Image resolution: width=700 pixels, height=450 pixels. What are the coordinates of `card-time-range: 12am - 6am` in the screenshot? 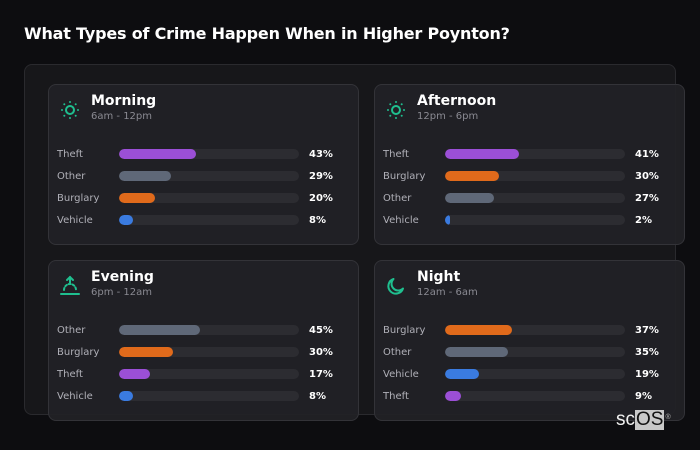 It's located at (447, 292).